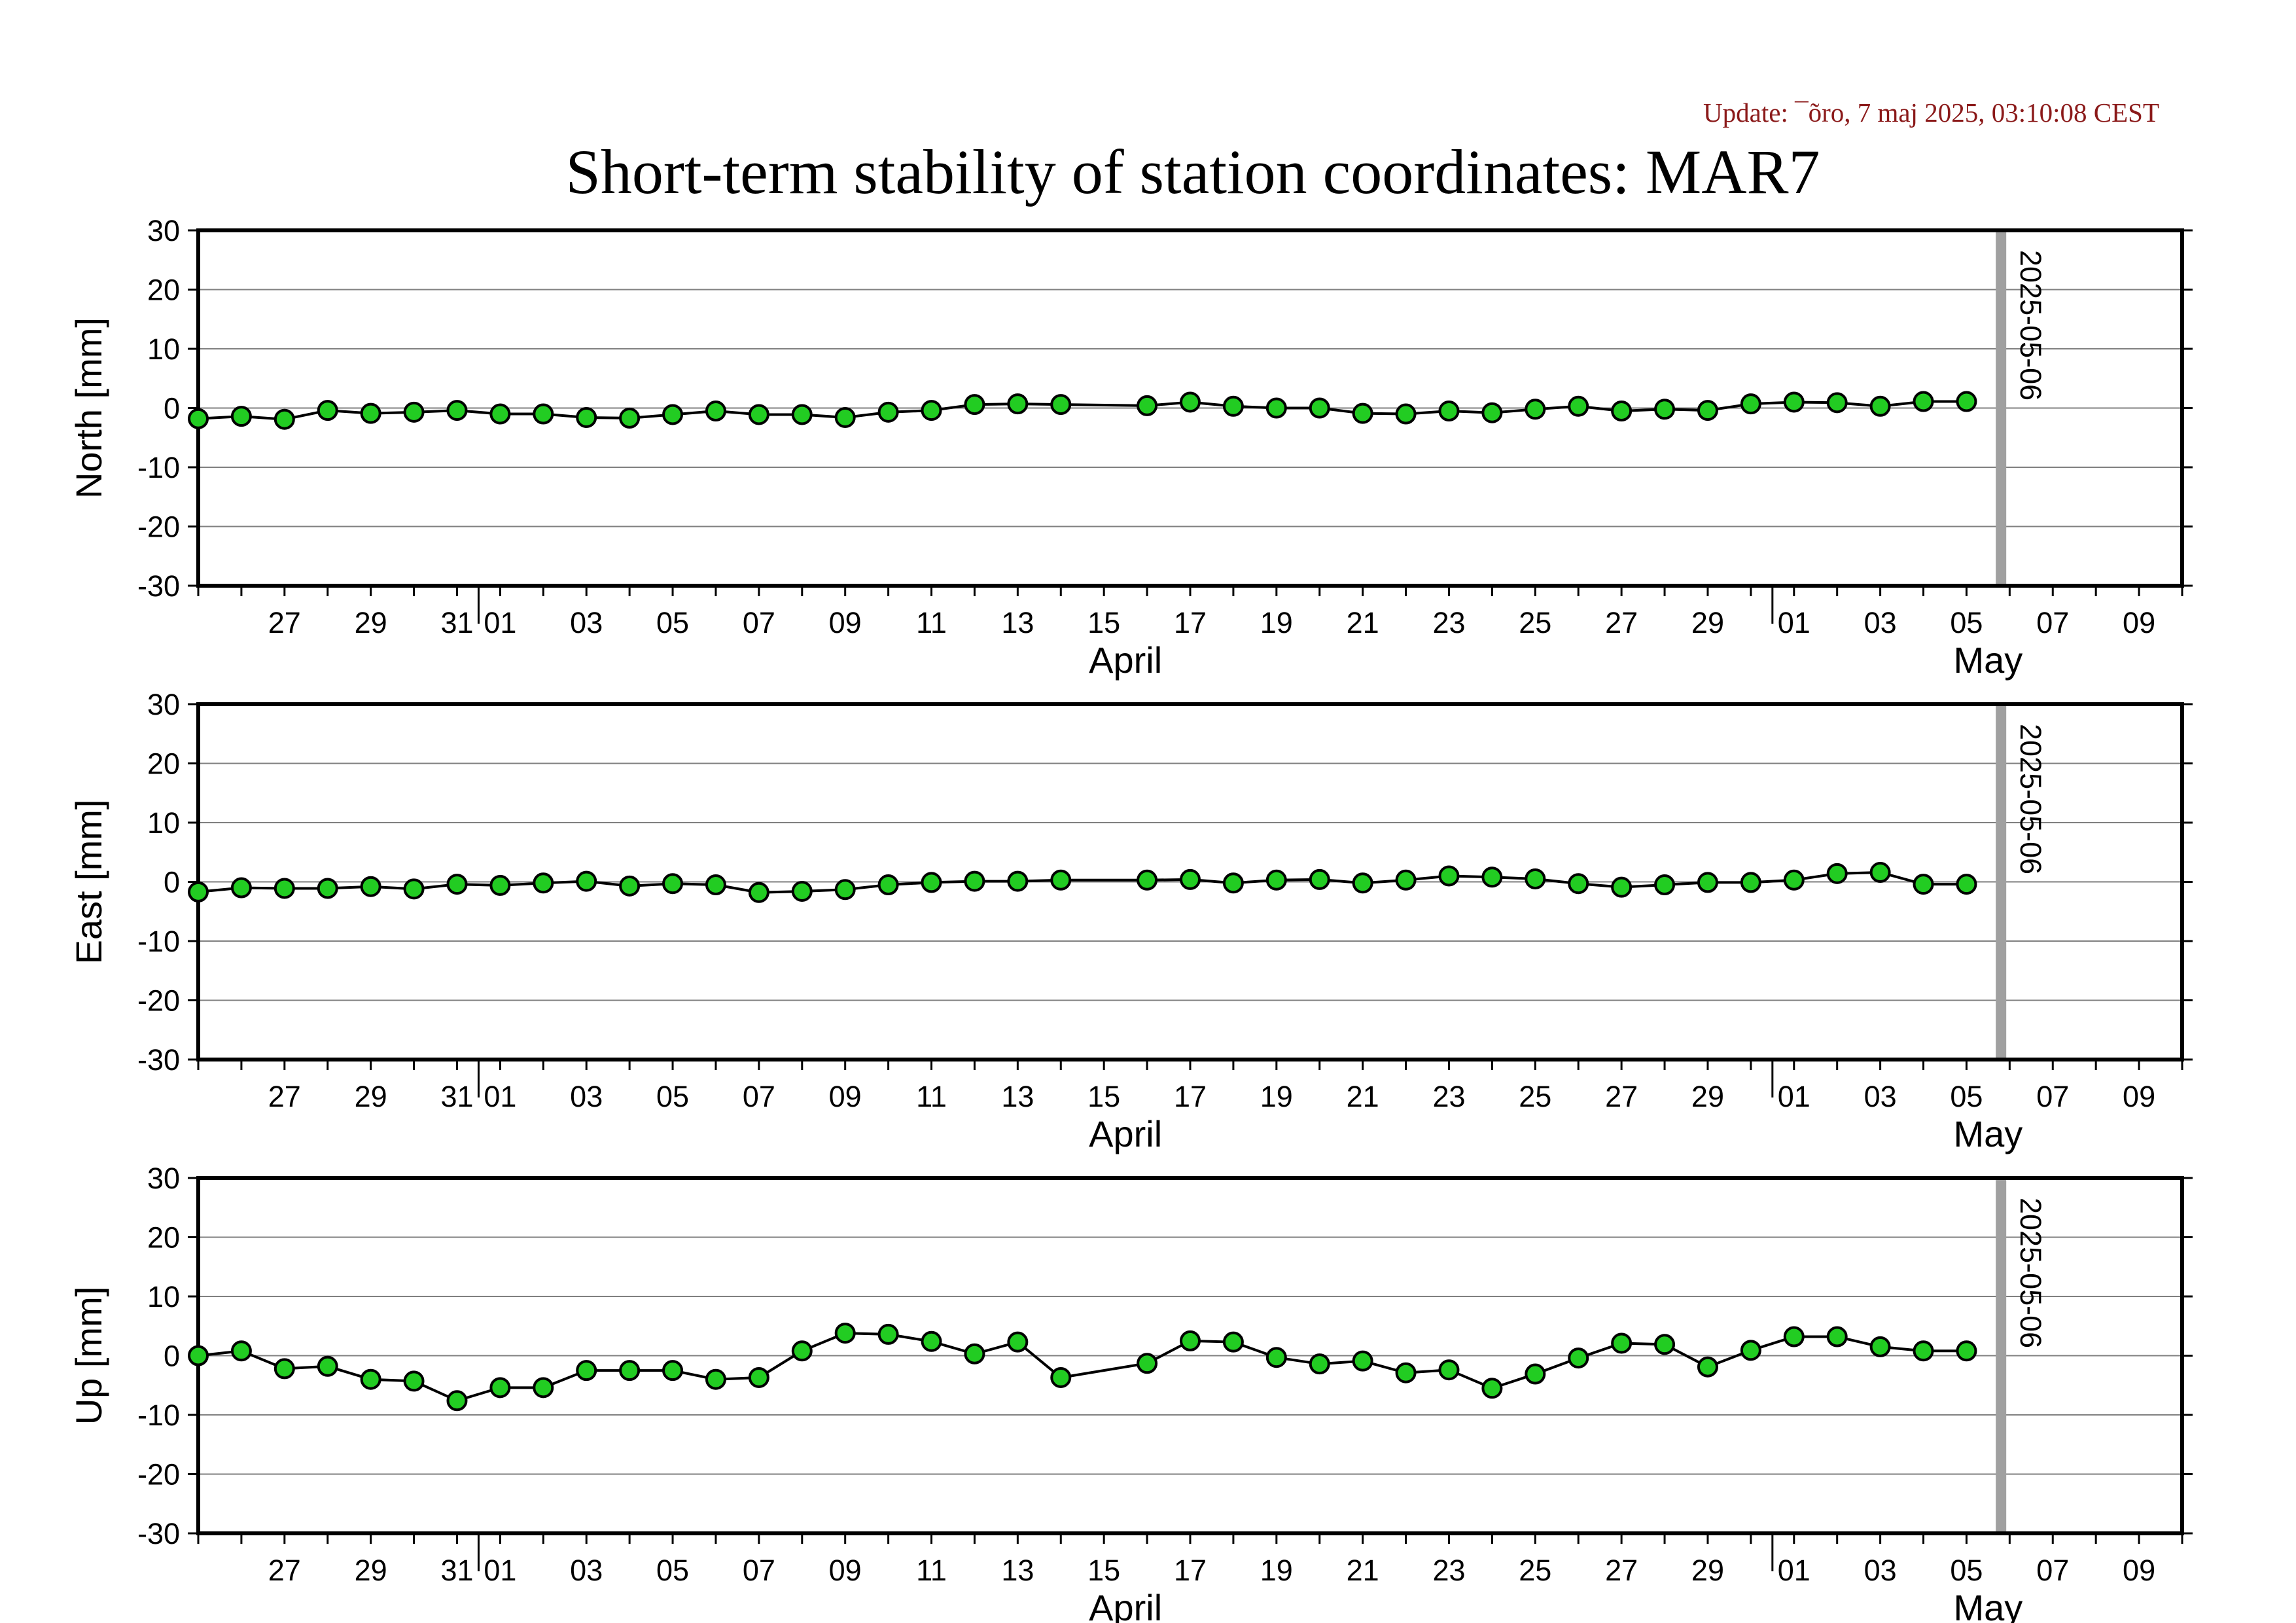 The image size is (2296, 1623). Describe the element at coordinates (1987, 660) in the screenshot. I see `month-label: May` at that location.